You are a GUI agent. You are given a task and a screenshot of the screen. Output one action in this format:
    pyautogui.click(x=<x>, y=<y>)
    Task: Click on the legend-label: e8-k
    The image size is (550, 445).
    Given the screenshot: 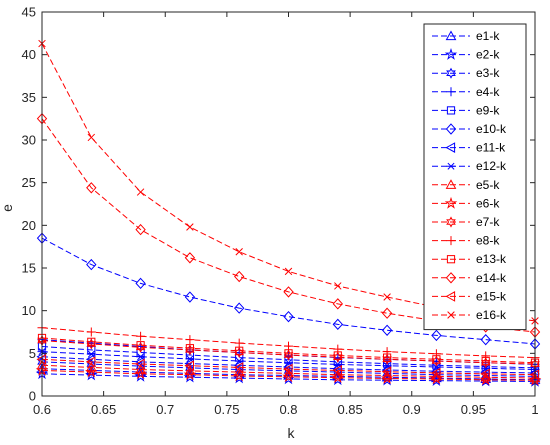 What is the action you would take?
    pyautogui.click(x=488, y=241)
    